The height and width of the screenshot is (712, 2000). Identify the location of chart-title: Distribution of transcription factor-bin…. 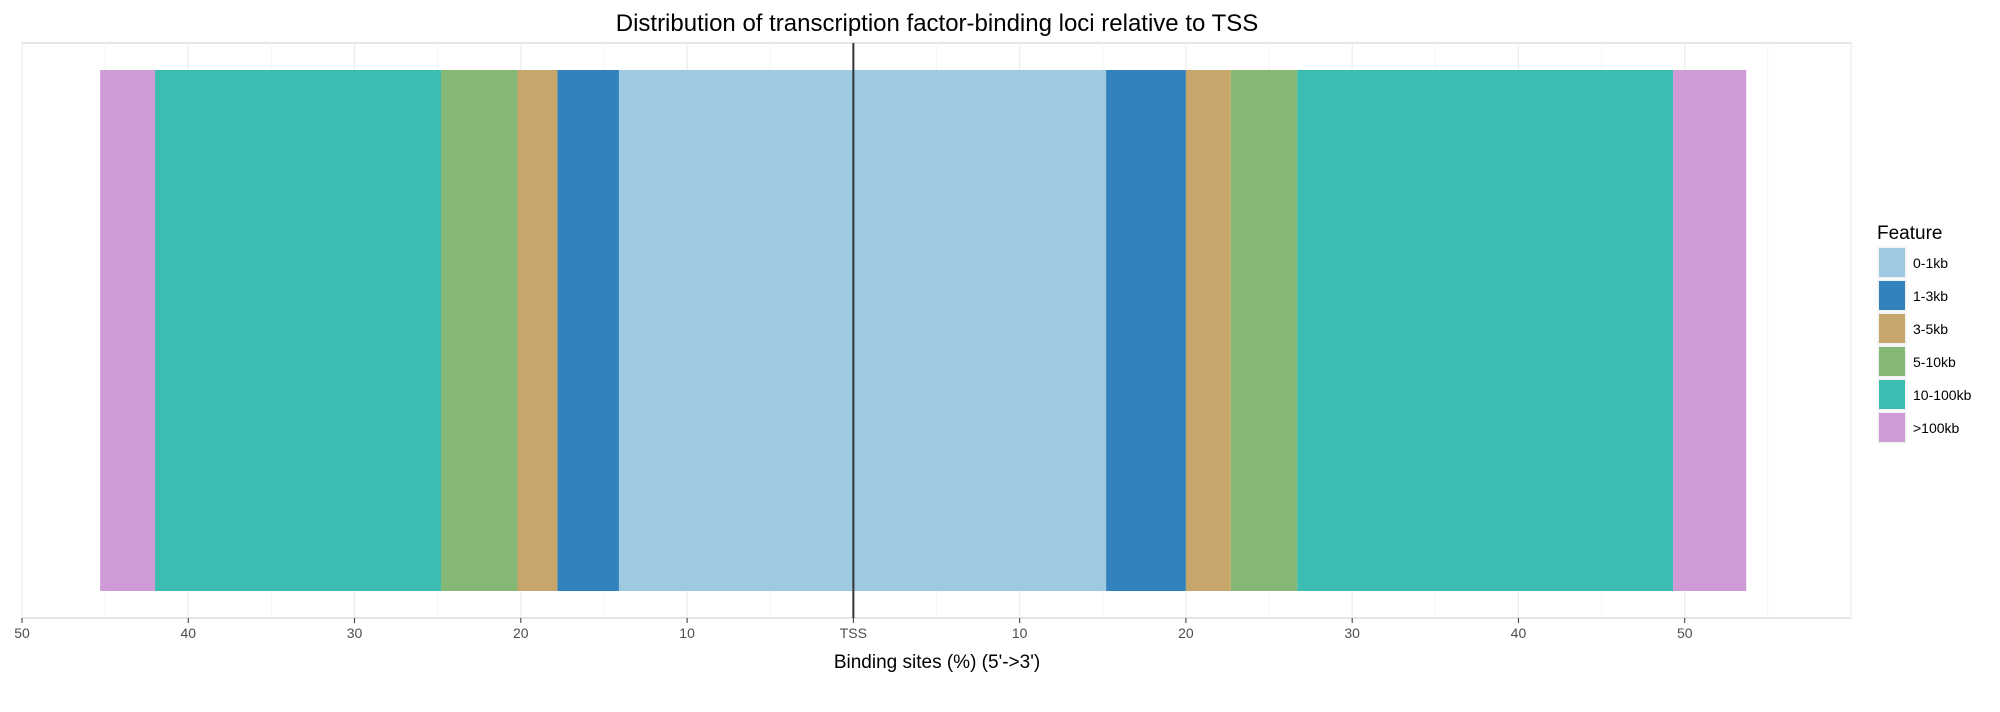
(937, 23).